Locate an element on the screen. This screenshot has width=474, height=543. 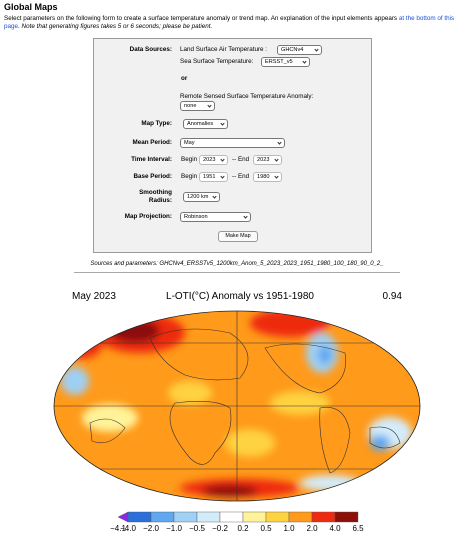
colorbar-label: 0.2 is located at coordinates (243, 528).